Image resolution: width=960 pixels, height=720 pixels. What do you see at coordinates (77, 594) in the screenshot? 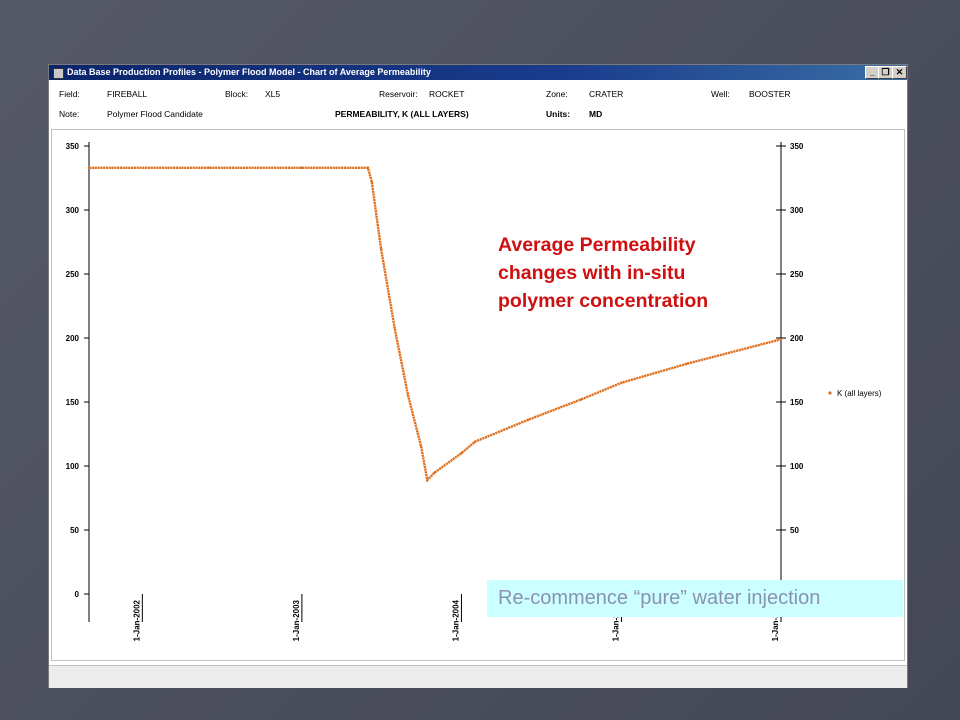
I see `y-tick-label-left: 0` at bounding box center [77, 594].